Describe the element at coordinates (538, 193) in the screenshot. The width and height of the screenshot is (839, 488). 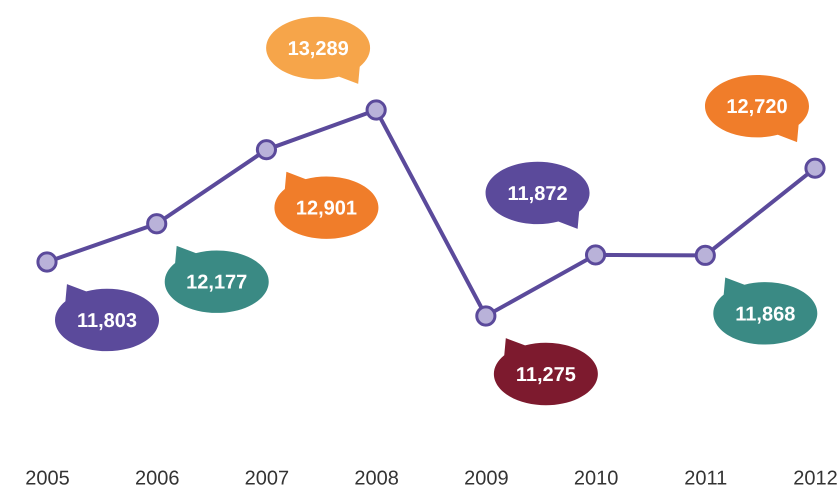
I see `data-label: 11,872` at that location.